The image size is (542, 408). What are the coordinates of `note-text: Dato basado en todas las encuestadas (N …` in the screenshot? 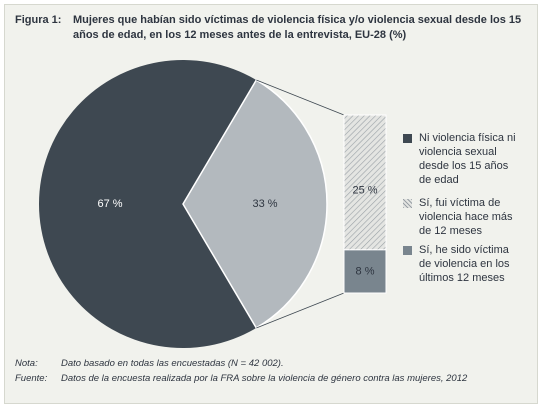 It's located at (172, 363).